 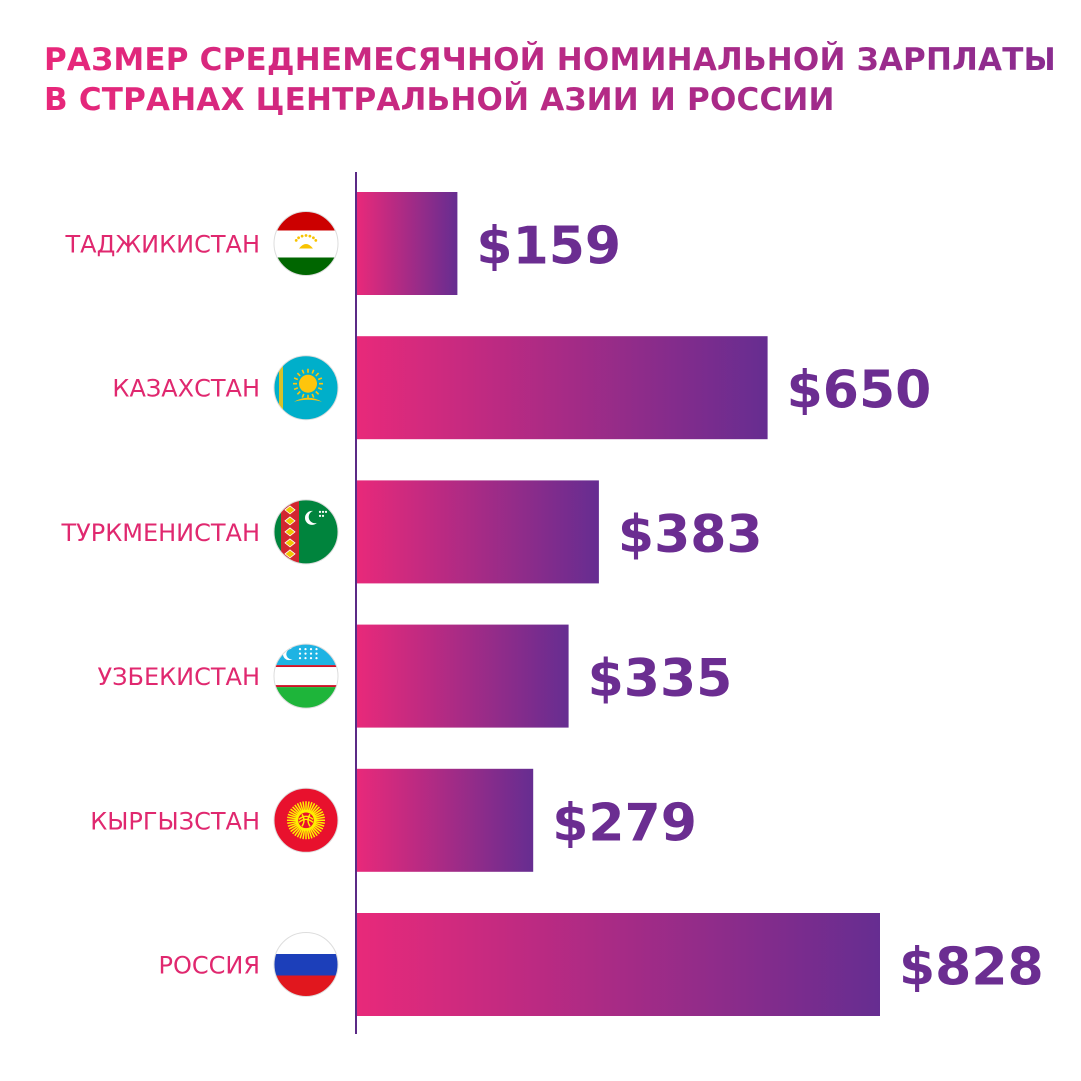 What do you see at coordinates (209, 966) in the screenshot?
I see `category-label-6: РОССИЯ` at bounding box center [209, 966].